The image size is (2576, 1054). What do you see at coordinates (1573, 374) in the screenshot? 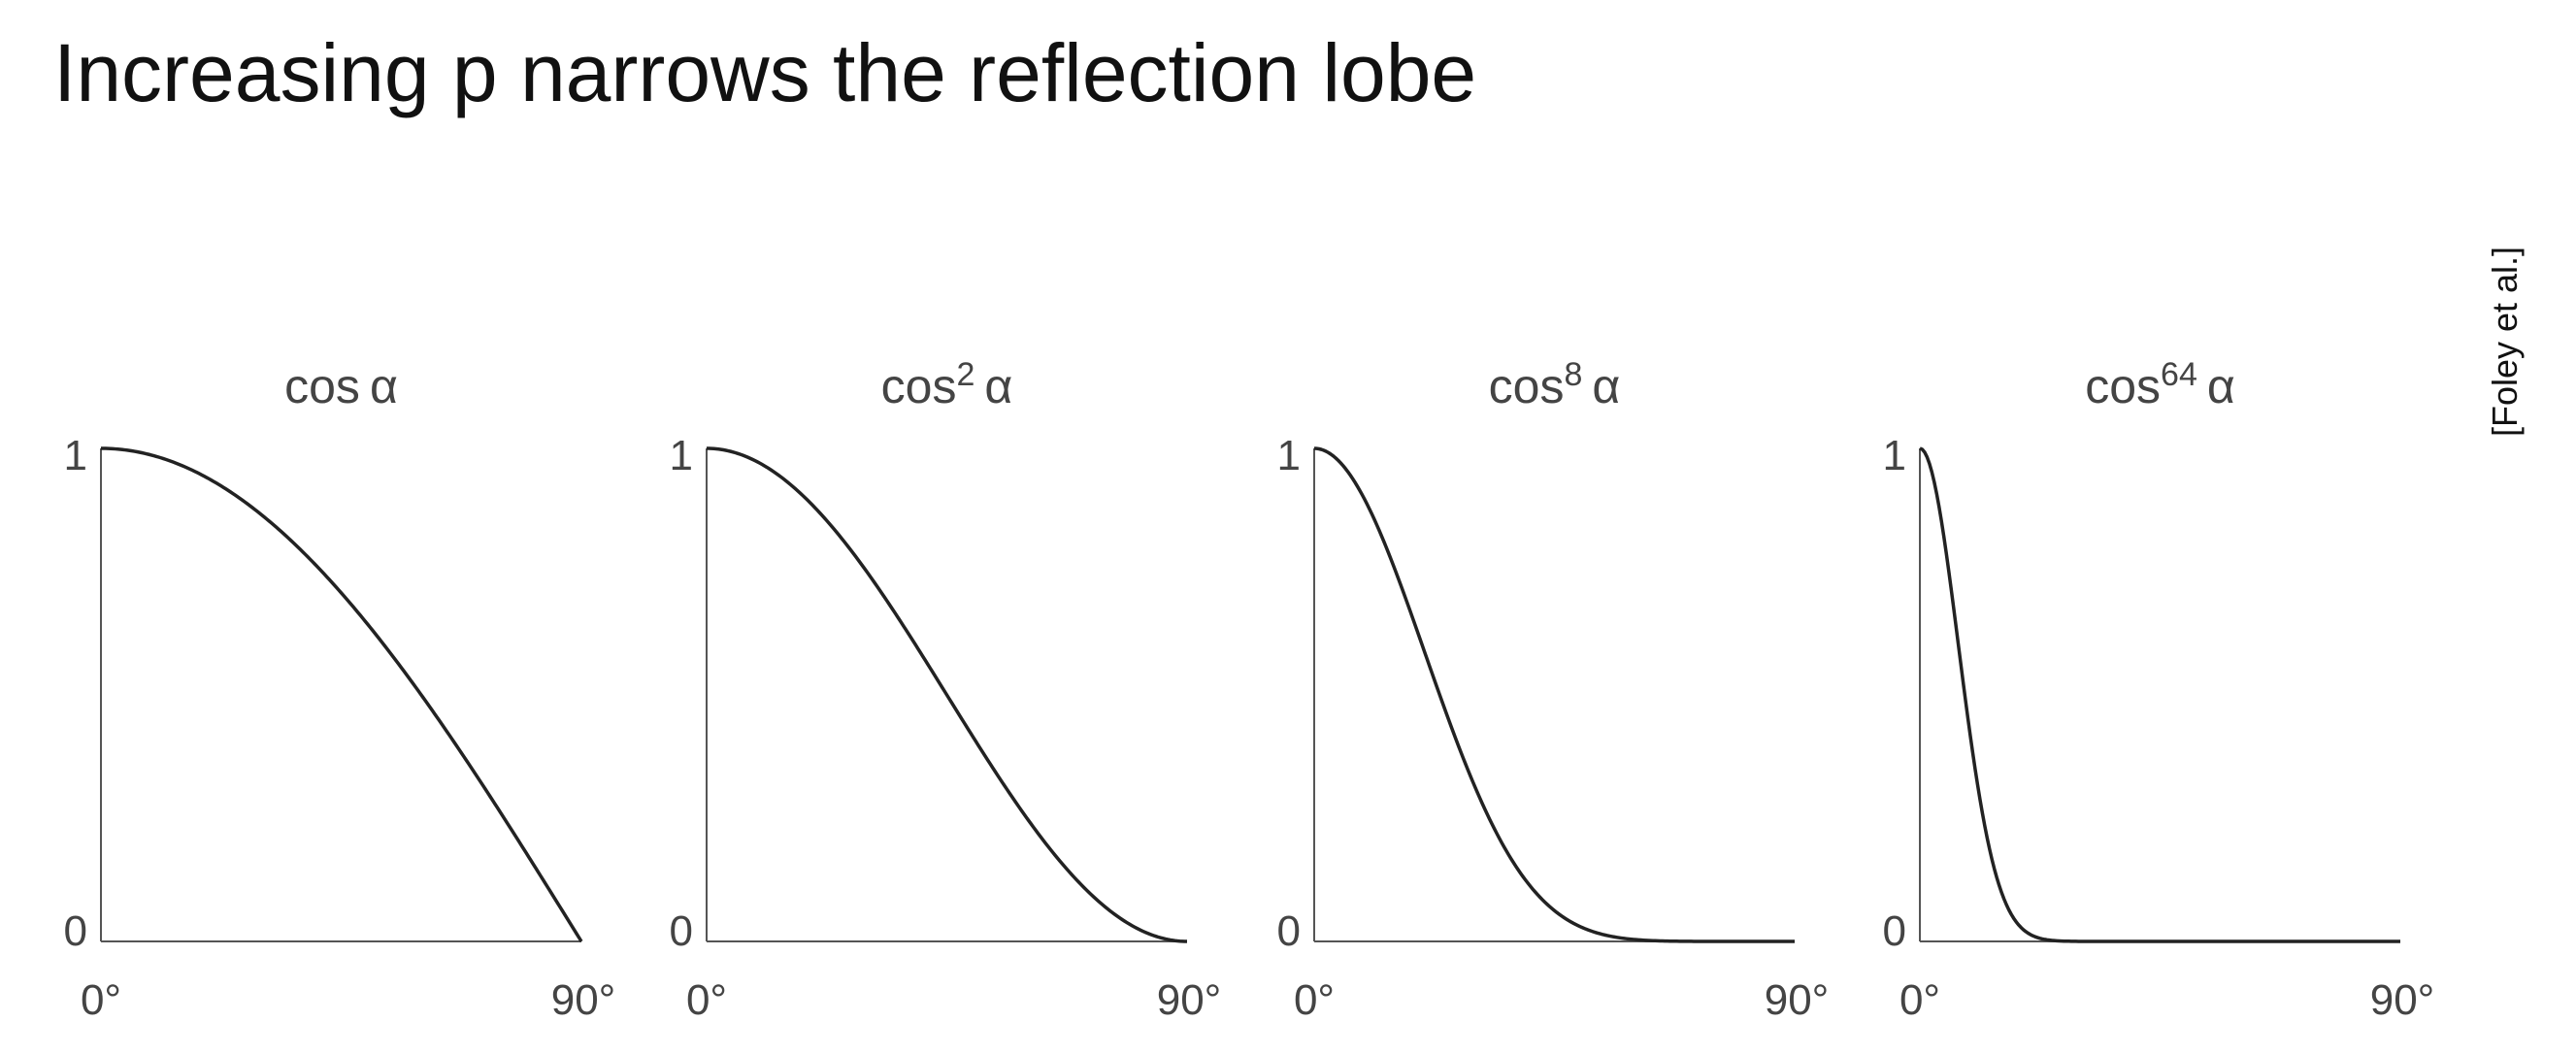
I see `title-exponent: 8` at bounding box center [1573, 374].